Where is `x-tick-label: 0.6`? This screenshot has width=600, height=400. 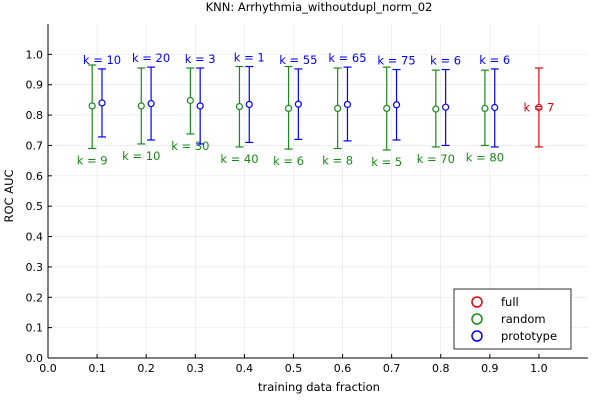 x-tick-label: 0.6 is located at coordinates (343, 368).